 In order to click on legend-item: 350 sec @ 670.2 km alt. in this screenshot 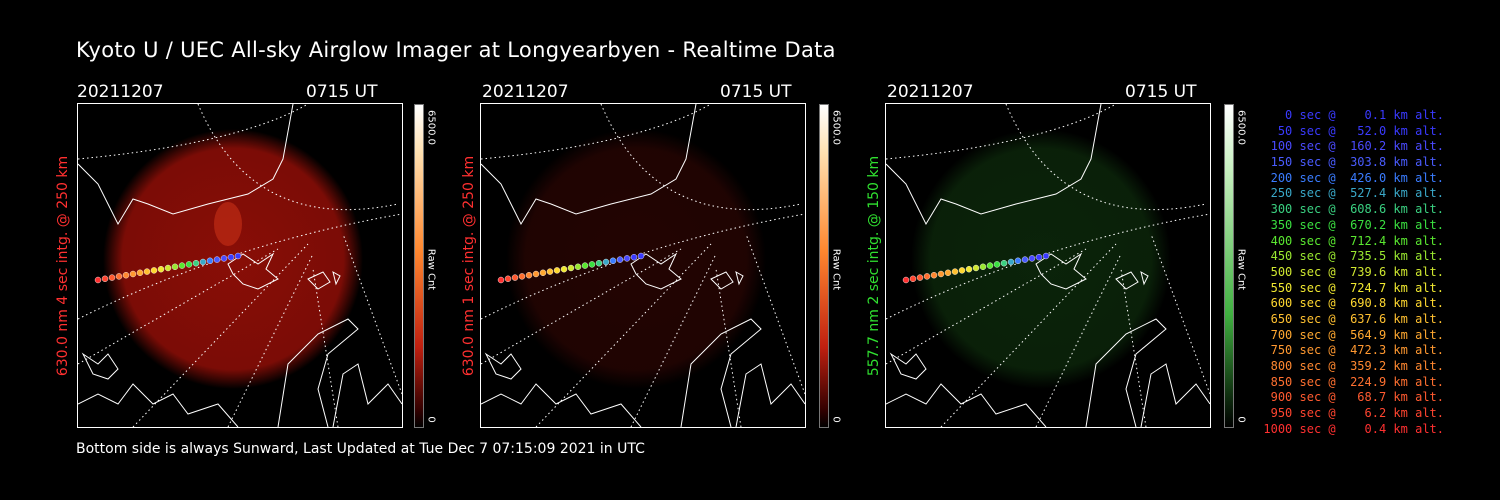, I will do `click(1353, 224)`.